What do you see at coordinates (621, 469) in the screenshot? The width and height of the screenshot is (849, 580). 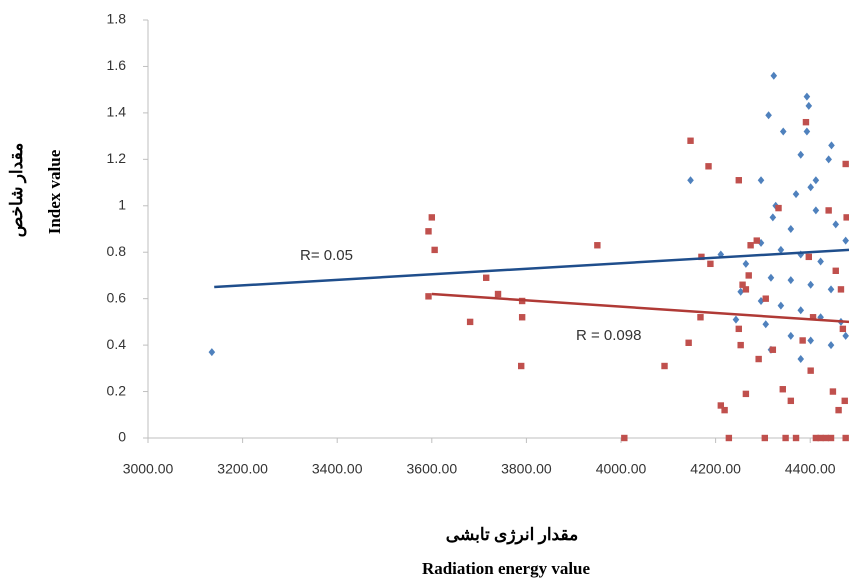 I see `x-tick-label: 4000.00` at bounding box center [621, 469].